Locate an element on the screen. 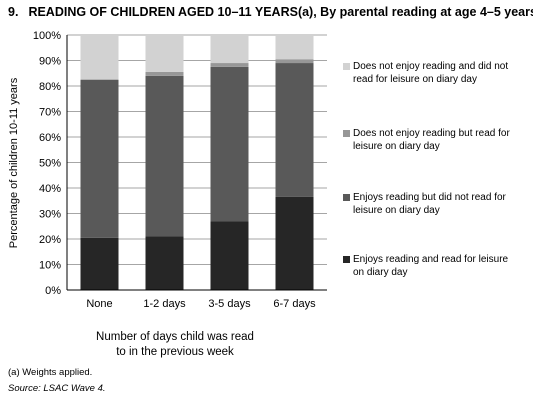  x-axis-label-line-1: Number of days child was read is located at coordinates (175, 337).